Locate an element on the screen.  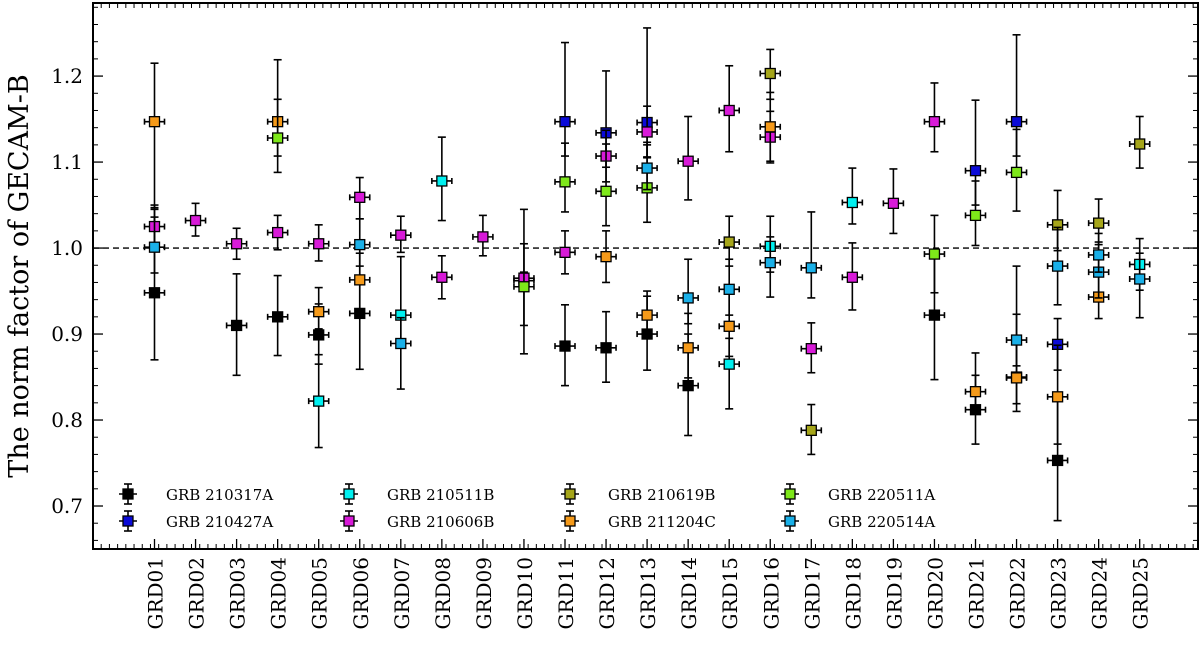
x-tick-label: GRD01 is located at coordinates (156, 593).